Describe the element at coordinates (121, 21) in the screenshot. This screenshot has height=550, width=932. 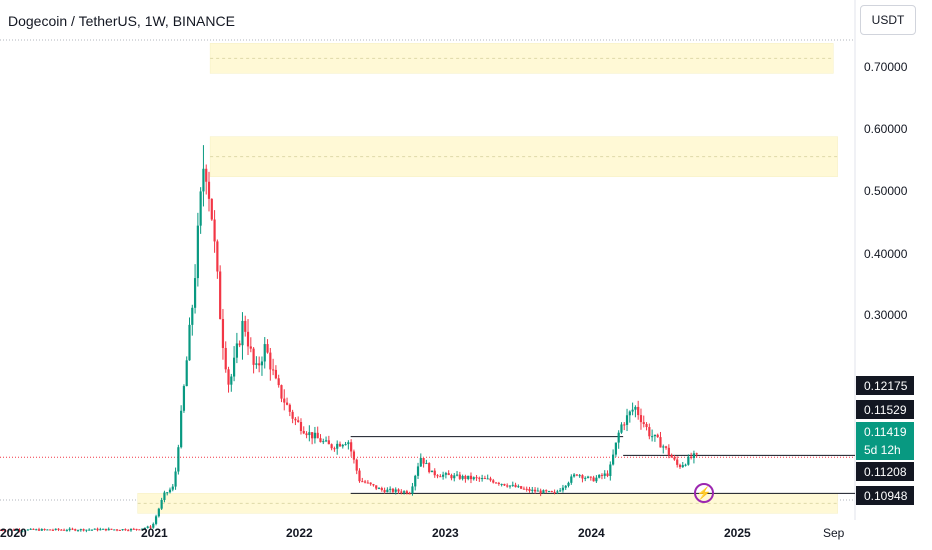
I see `chart-title: Dogecoin / TetherUS, 1W, BINANCE` at that location.